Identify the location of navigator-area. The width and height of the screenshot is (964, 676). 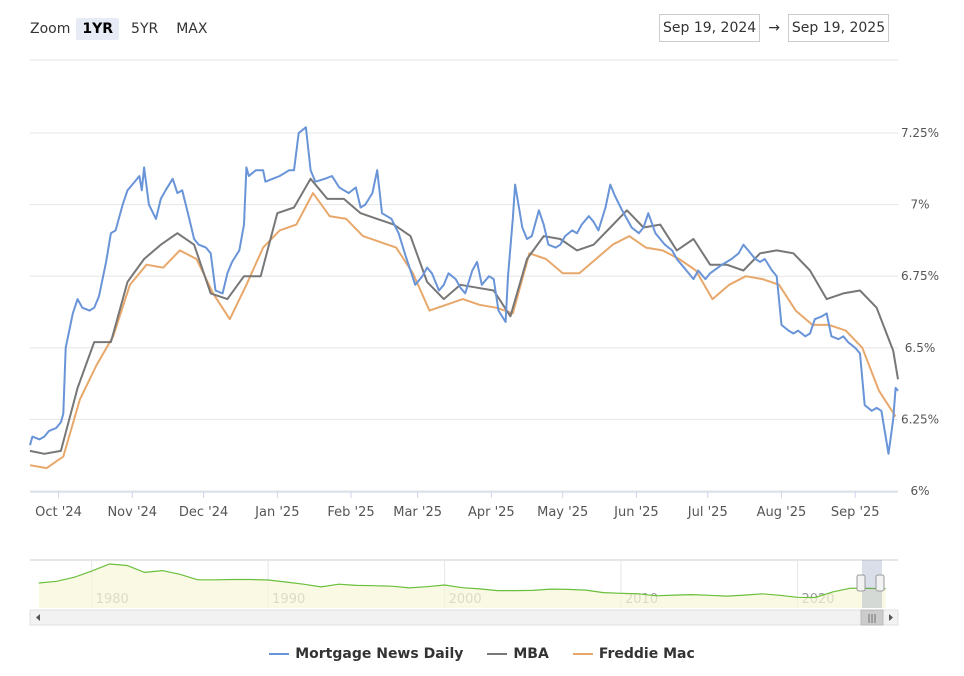
(462, 586).